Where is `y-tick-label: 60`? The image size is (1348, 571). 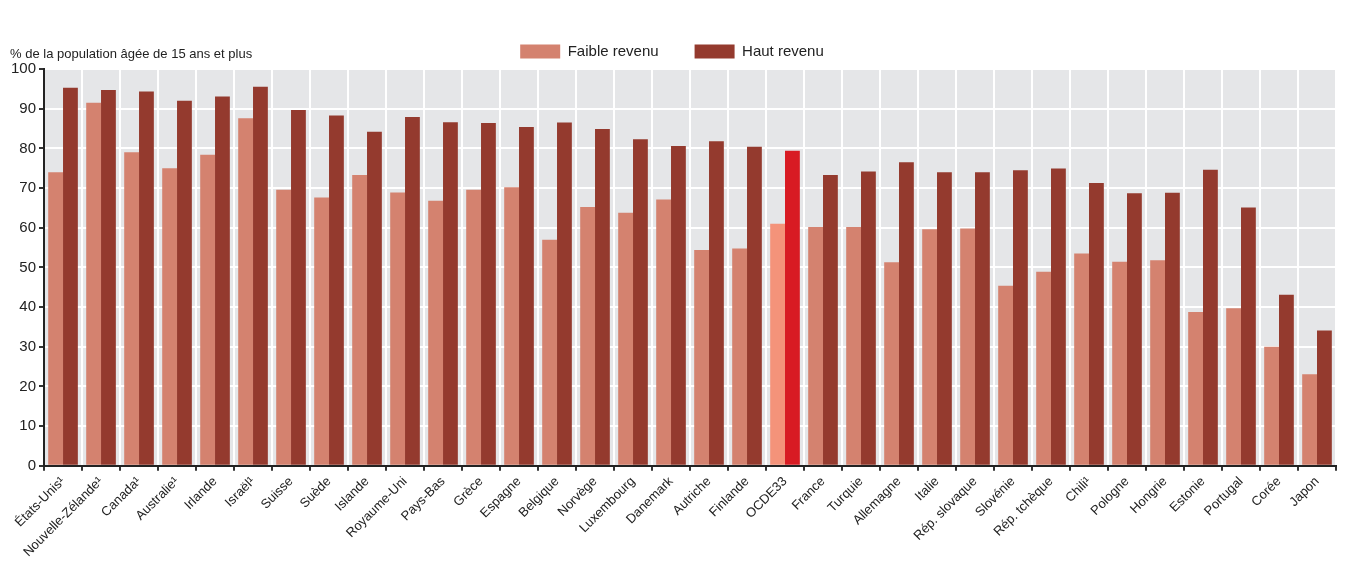
y-tick-label: 60 is located at coordinates (28, 226).